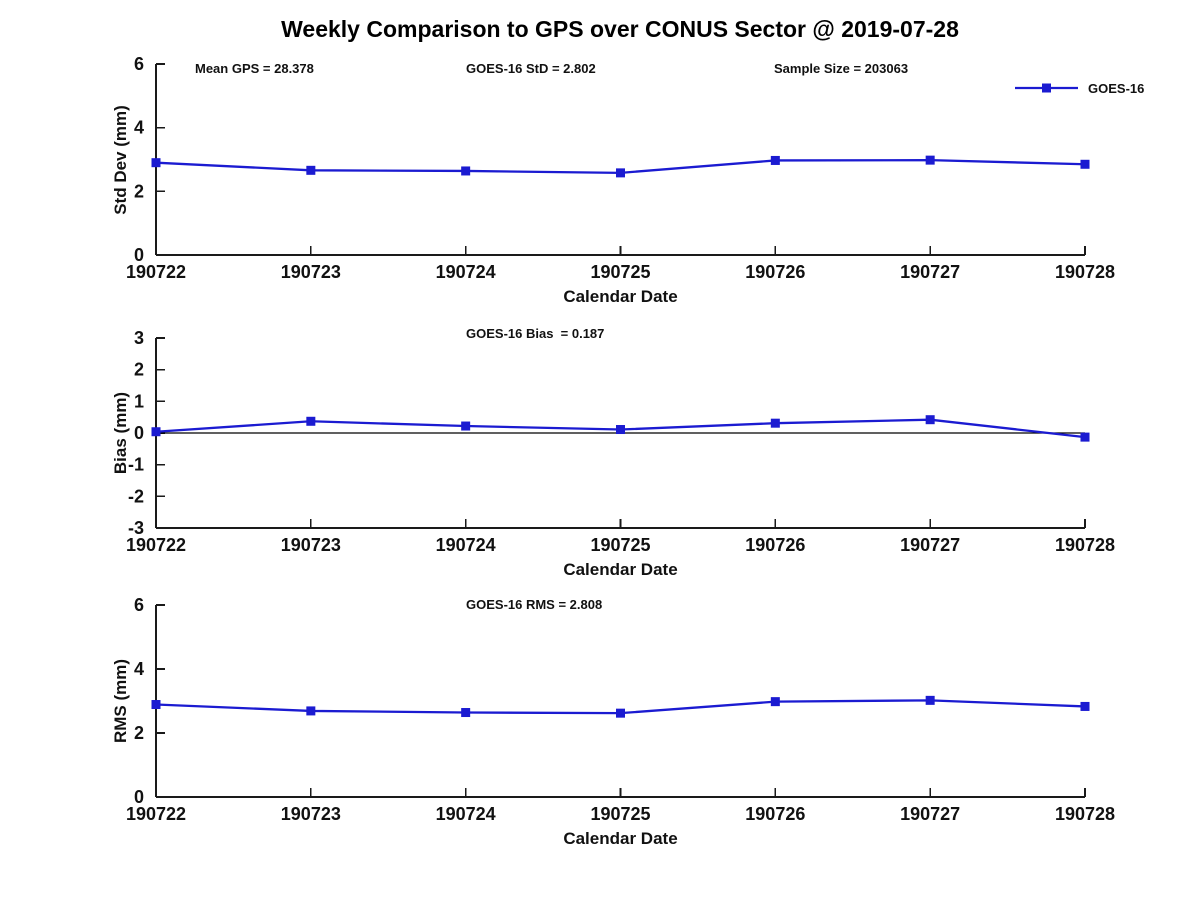 This screenshot has width=1200, height=900. What do you see at coordinates (136, 528) in the screenshot?
I see `y-tick-label: -3` at bounding box center [136, 528].